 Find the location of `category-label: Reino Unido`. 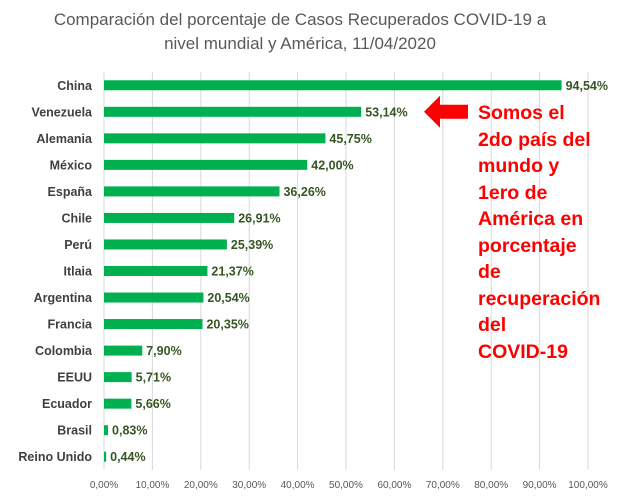

category-label: Reino Unido is located at coordinates (55, 457).